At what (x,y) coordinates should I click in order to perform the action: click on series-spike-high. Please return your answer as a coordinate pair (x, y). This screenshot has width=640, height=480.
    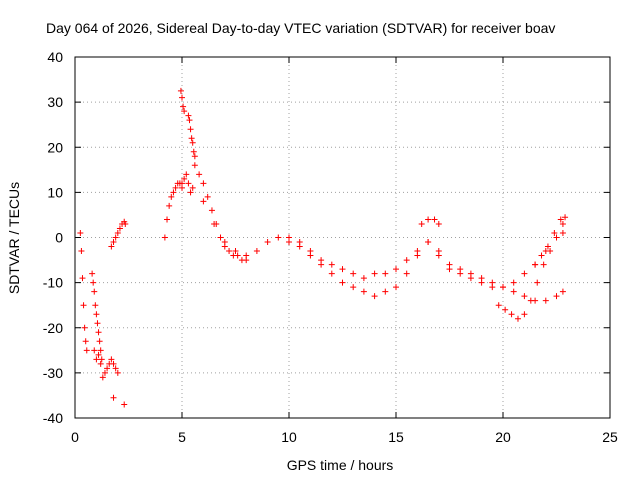
    Looking at the image, I should click on (182, 101).